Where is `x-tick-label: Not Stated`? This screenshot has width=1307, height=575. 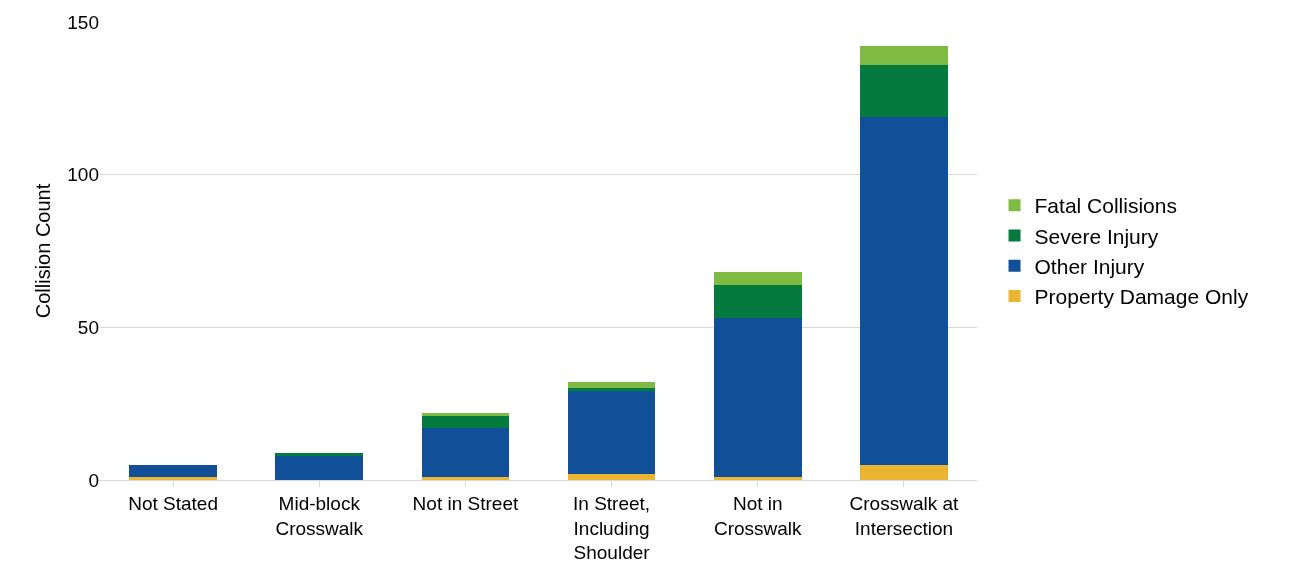
x-tick-label: Not Stated is located at coordinates (173, 503).